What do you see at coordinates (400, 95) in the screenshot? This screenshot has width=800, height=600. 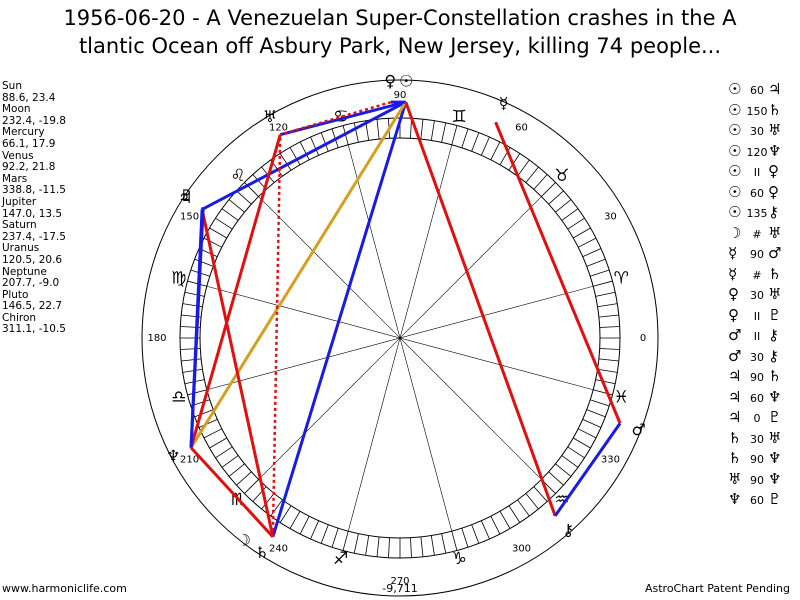 I see `degree-label: 90` at bounding box center [400, 95].